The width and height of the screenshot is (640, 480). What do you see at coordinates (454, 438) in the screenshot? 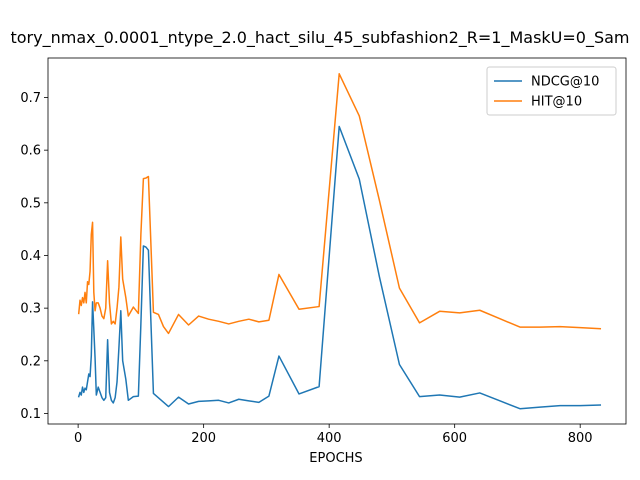
I see `x-tick-label: 600` at bounding box center [454, 438].